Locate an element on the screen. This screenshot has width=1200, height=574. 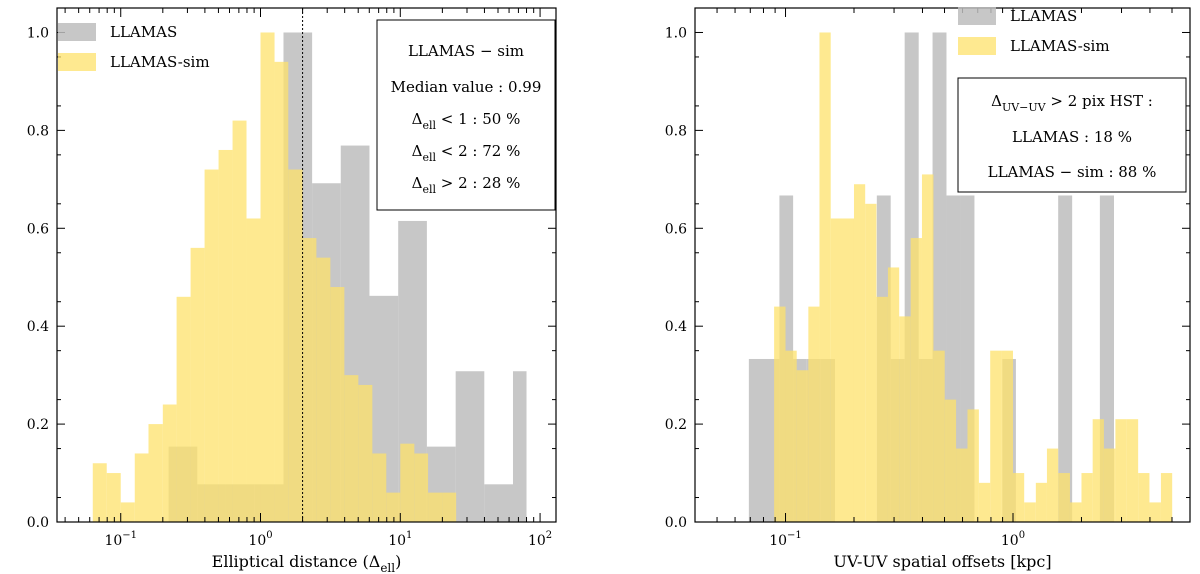
annotation-title-post: > 2 pix HST : is located at coordinates (1099, 101).